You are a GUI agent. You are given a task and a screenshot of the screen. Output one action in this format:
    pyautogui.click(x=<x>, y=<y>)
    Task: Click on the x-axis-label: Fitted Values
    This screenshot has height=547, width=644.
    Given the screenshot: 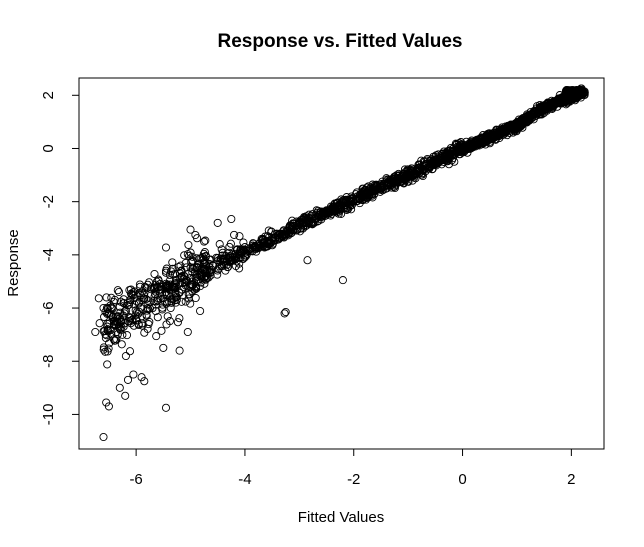 What is the action you would take?
    pyautogui.click(x=341, y=517)
    